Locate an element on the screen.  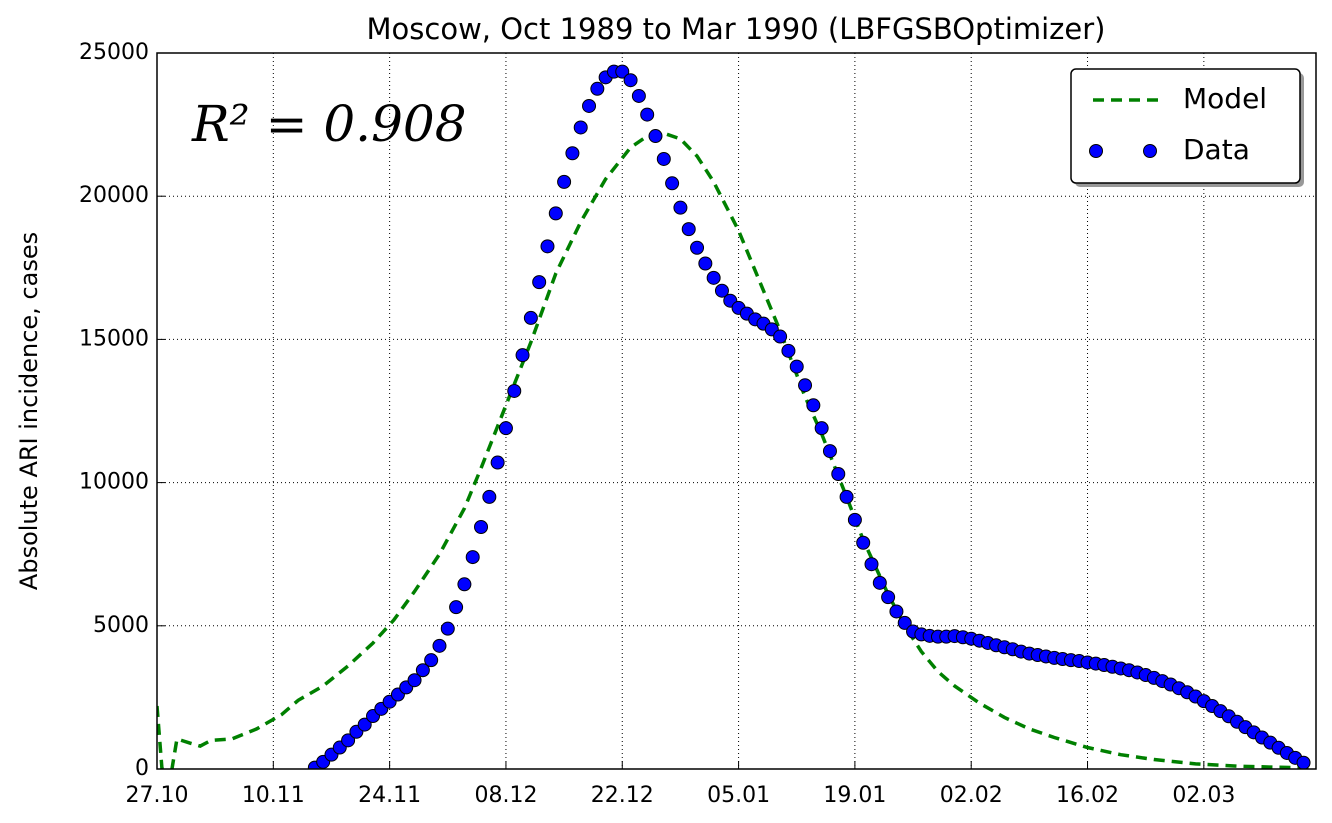
x-tick-label: 10.11 is located at coordinates (273, 795).